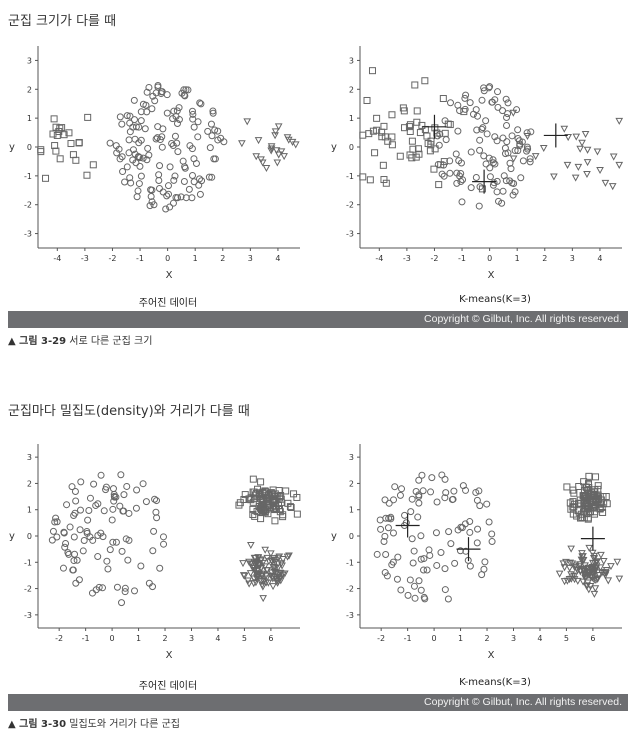  Describe the element at coordinates (491, 275) in the screenshot. I see `x-axis-label: X` at that location.